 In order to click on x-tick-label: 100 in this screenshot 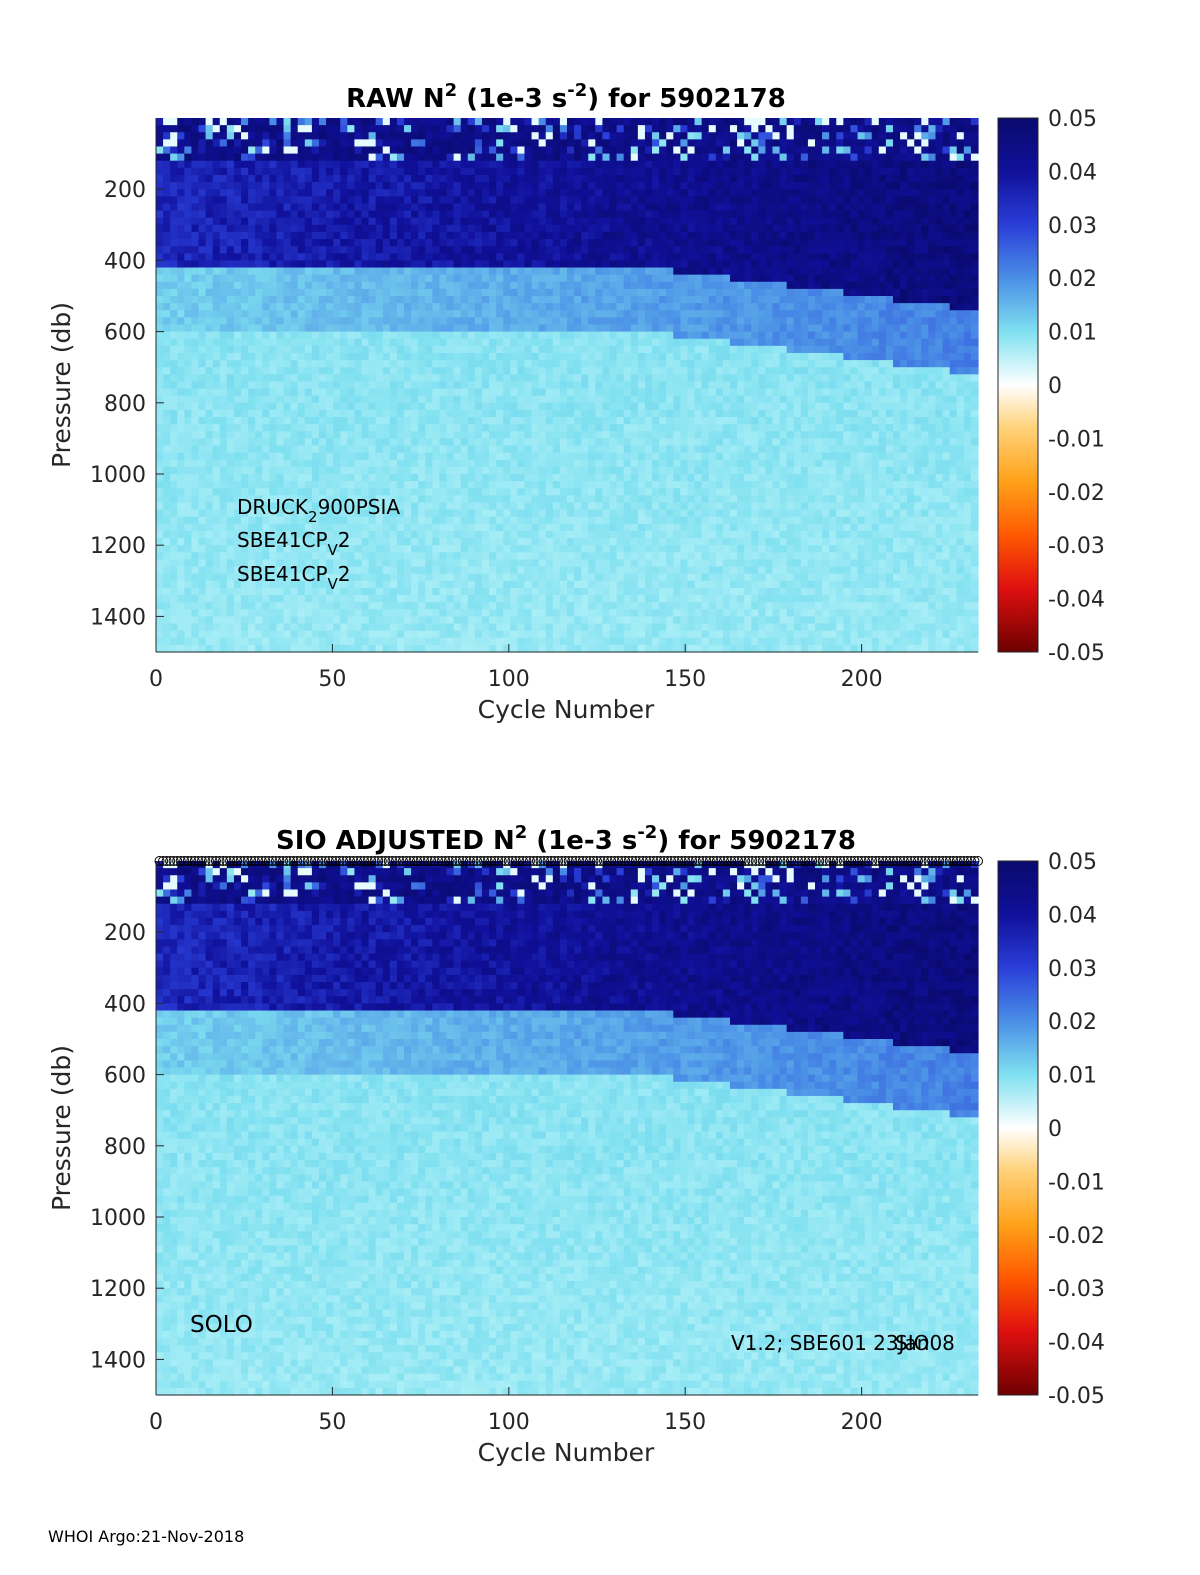, I will do `click(509, 1422)`.